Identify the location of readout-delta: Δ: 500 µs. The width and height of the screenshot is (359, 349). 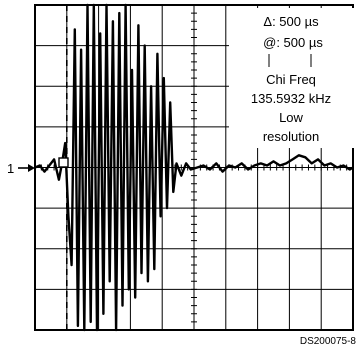
(291, 21).